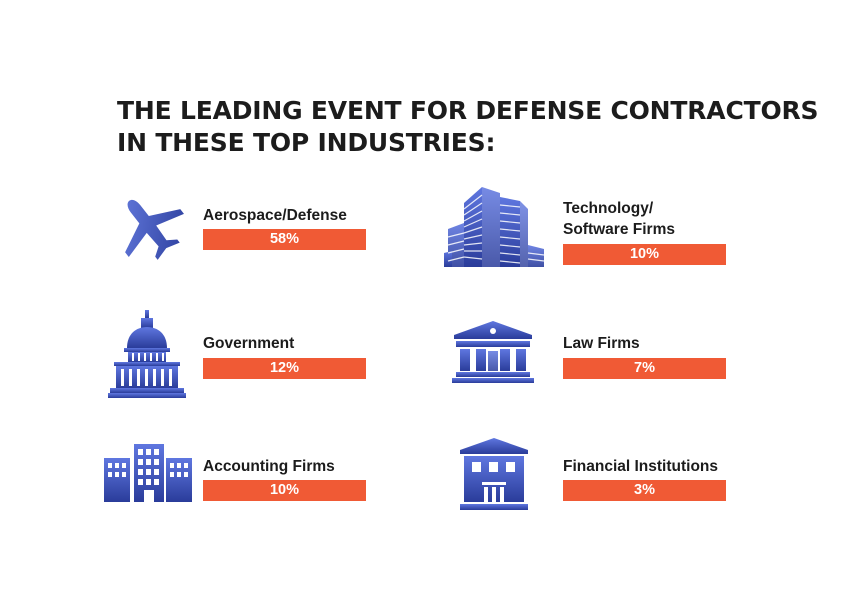  Describe the element at coordinates (147, 354) in the screenshot. I see `capitol-icon` at that location.